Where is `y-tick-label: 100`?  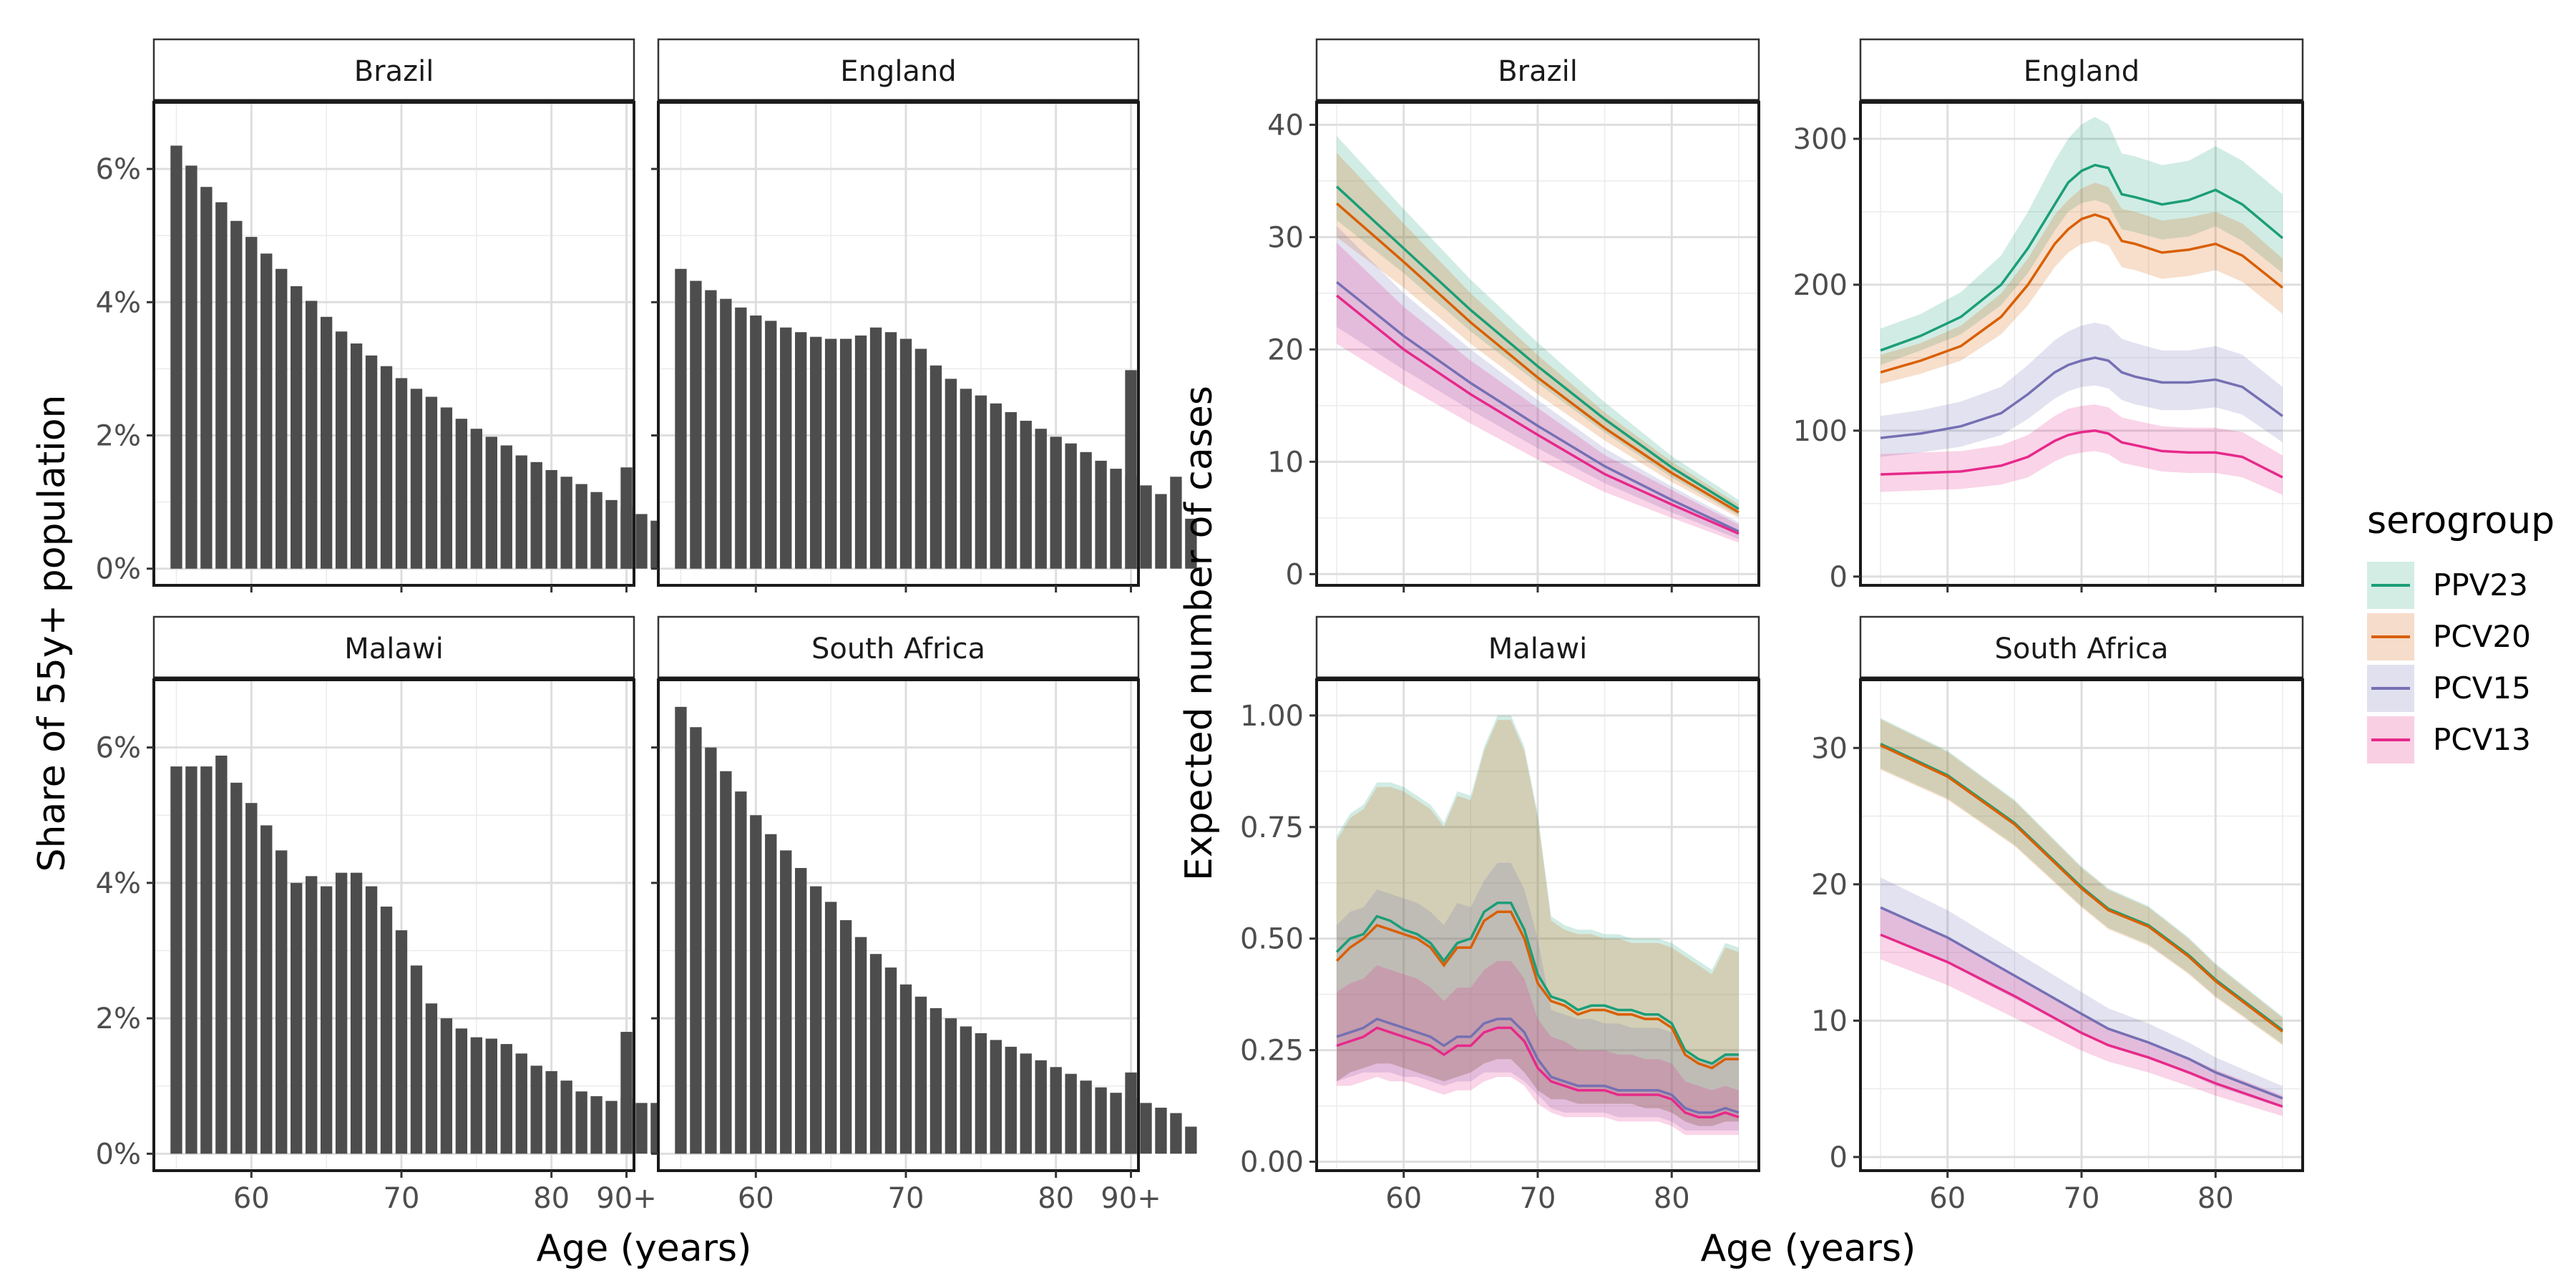 y-tick-label: 100 is located at coordinates (1820, 431).